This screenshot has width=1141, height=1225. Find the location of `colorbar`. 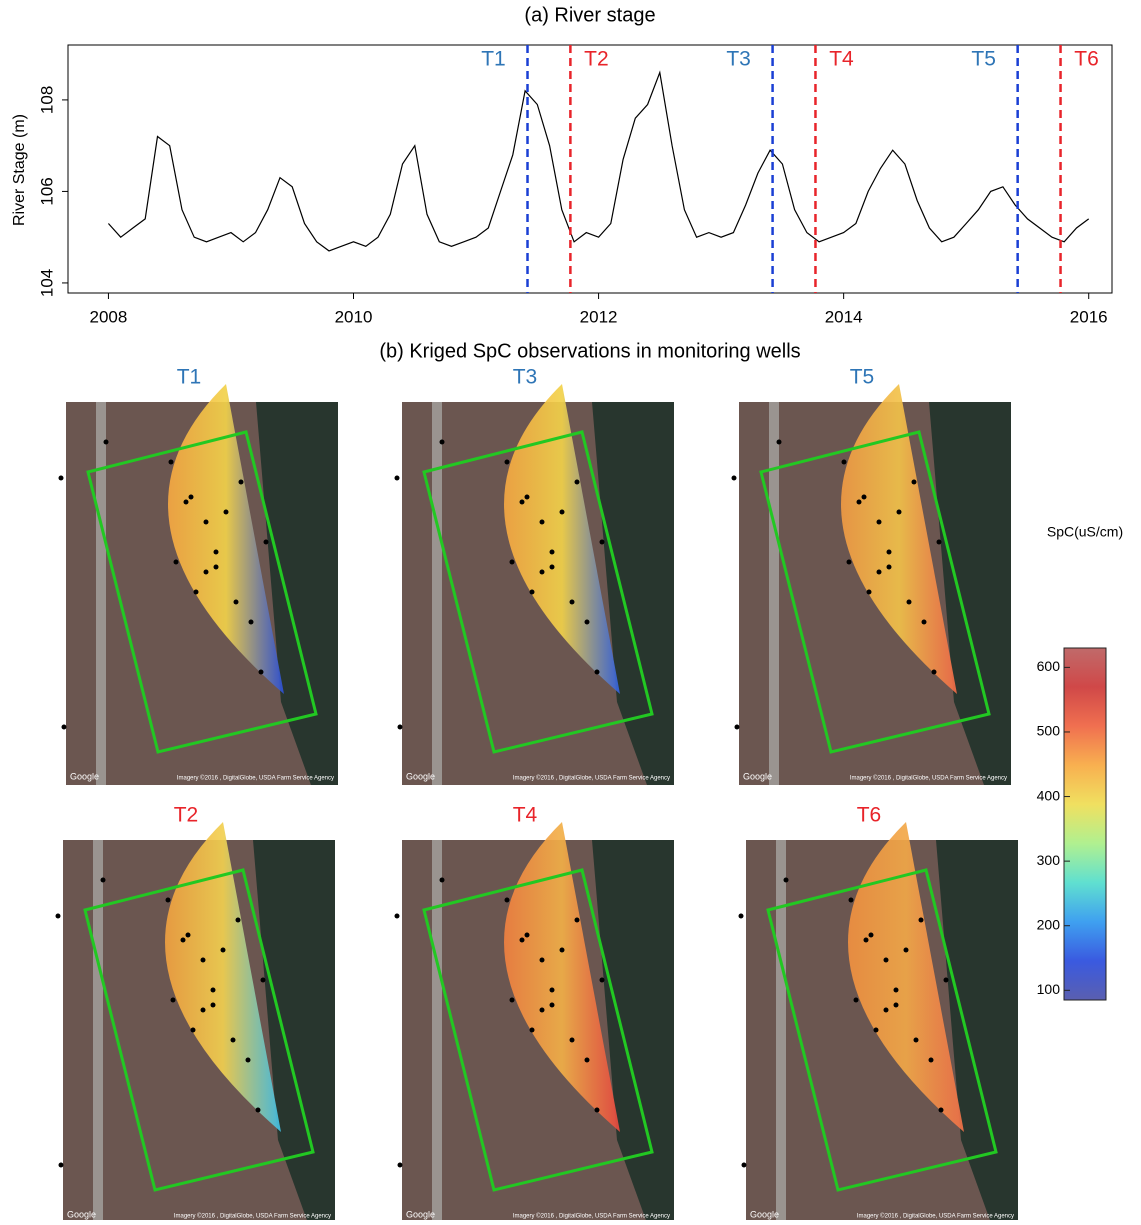

colorbar is located at coordinates (1085, 824).